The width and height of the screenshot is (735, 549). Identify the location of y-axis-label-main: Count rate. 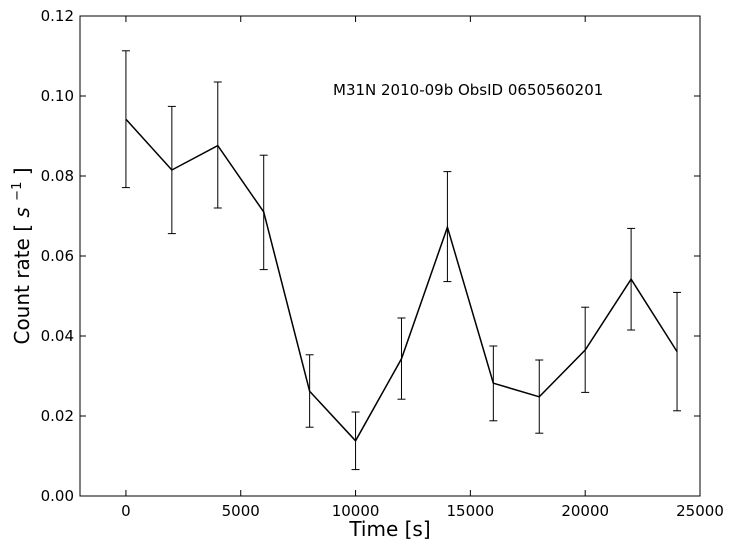
(22, 291).